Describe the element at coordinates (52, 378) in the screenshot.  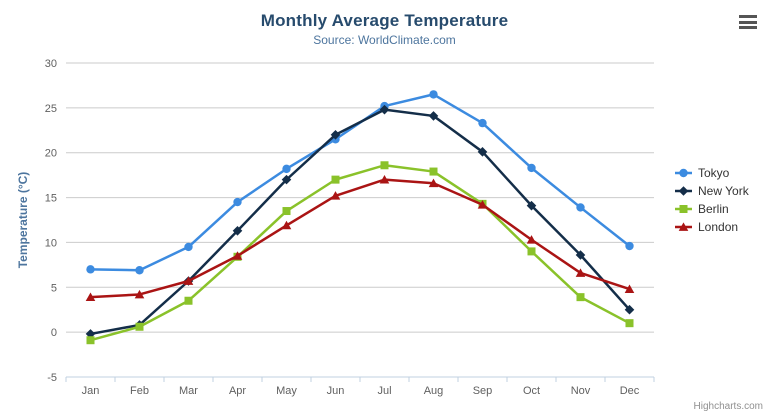
I see `y-axis-tick-label: -5` at that location.